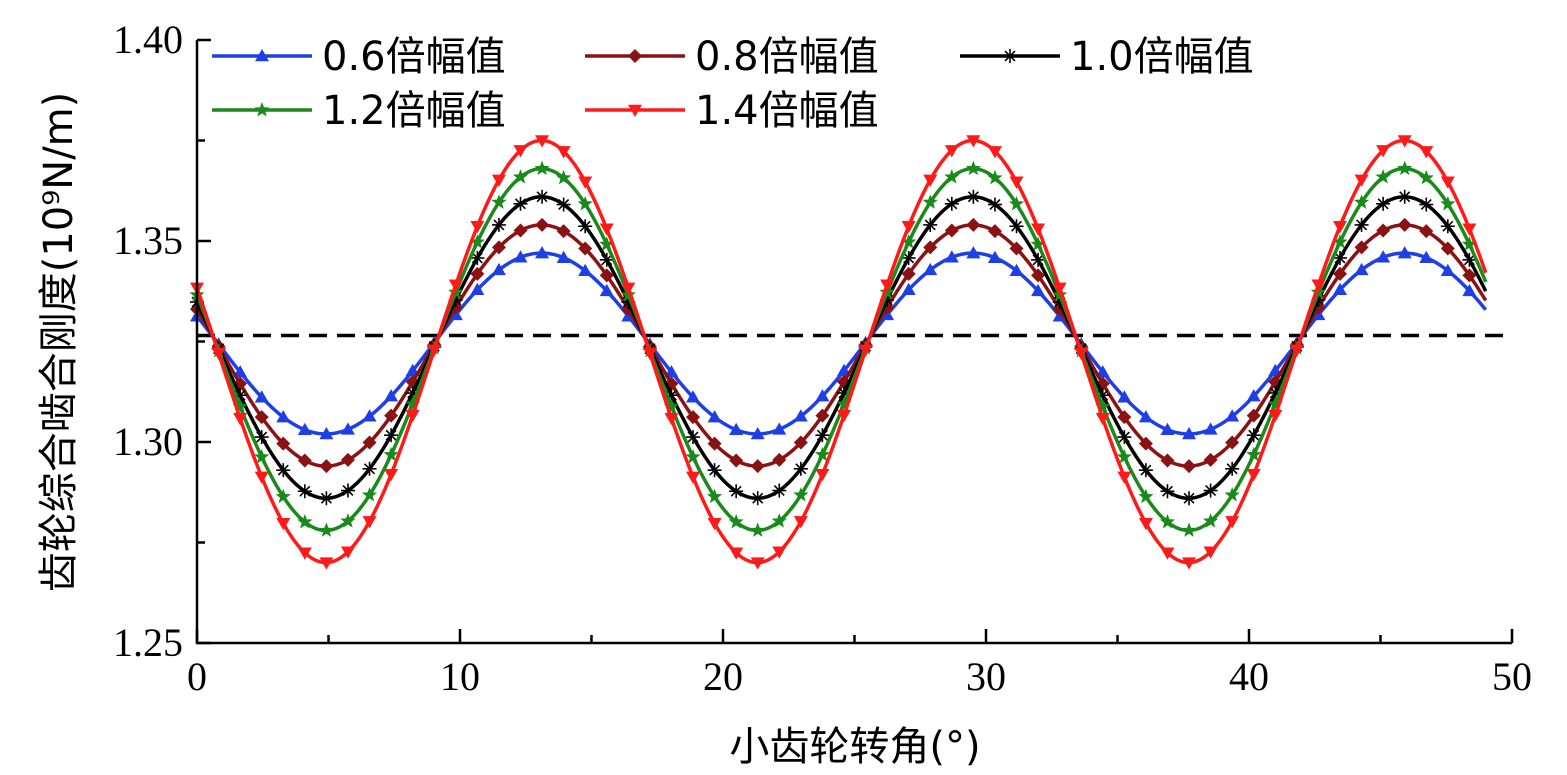  I want to click on y-tick-label: 1.40, so click(148, 39).